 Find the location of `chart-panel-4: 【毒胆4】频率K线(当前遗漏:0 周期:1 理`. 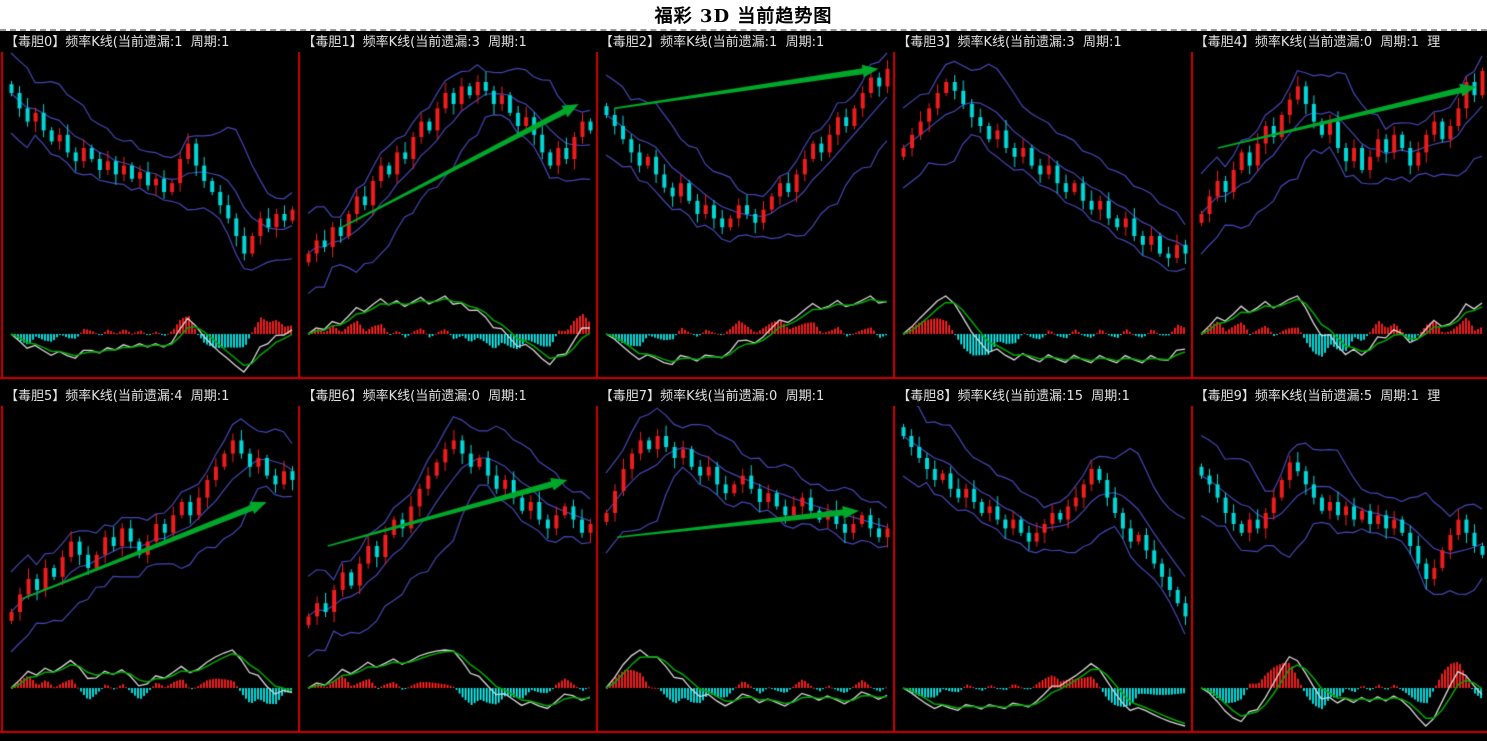

chart-panel-4: 【毒胆4】频率K线(当前遗漏:0 周期:1 理 is located at coordinates (1338, 208).